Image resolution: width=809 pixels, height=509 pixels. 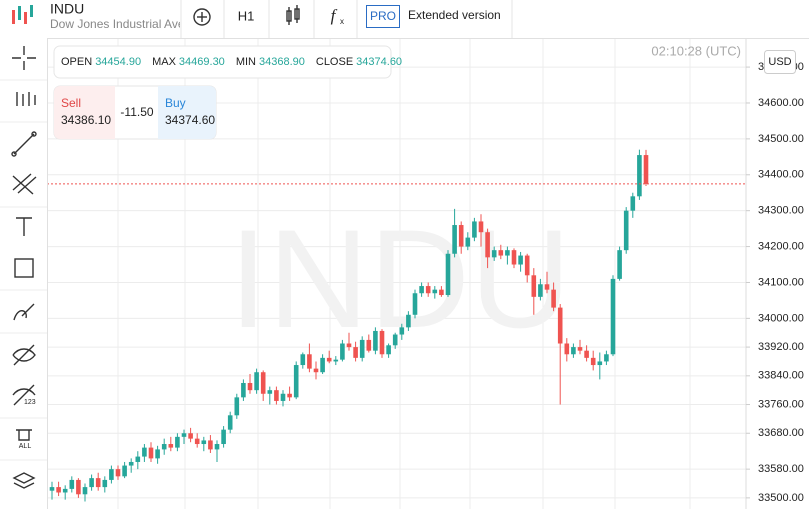 I want to click on indicator-tool, so click(x=26, y=99).